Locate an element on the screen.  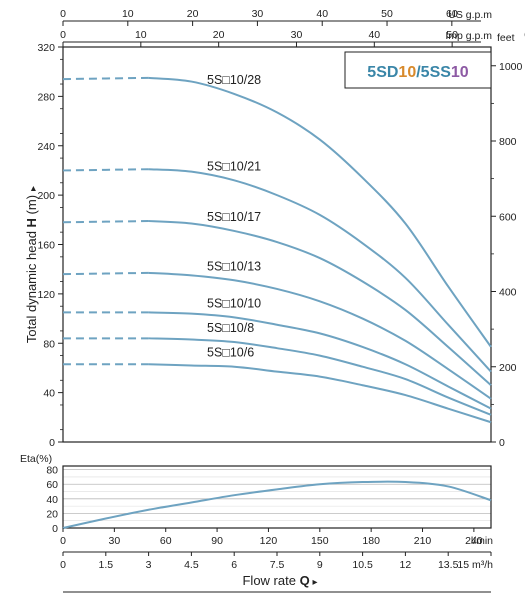
y-tick-label: 200 is located at coordinates (46, 196).